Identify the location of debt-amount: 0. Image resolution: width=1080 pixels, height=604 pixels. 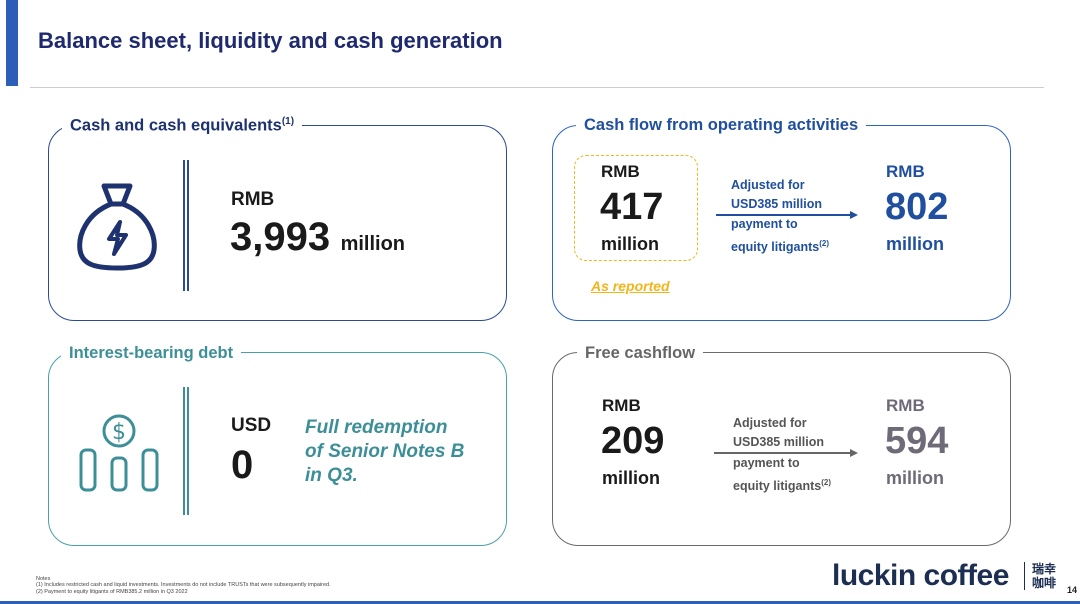
(242, 465).